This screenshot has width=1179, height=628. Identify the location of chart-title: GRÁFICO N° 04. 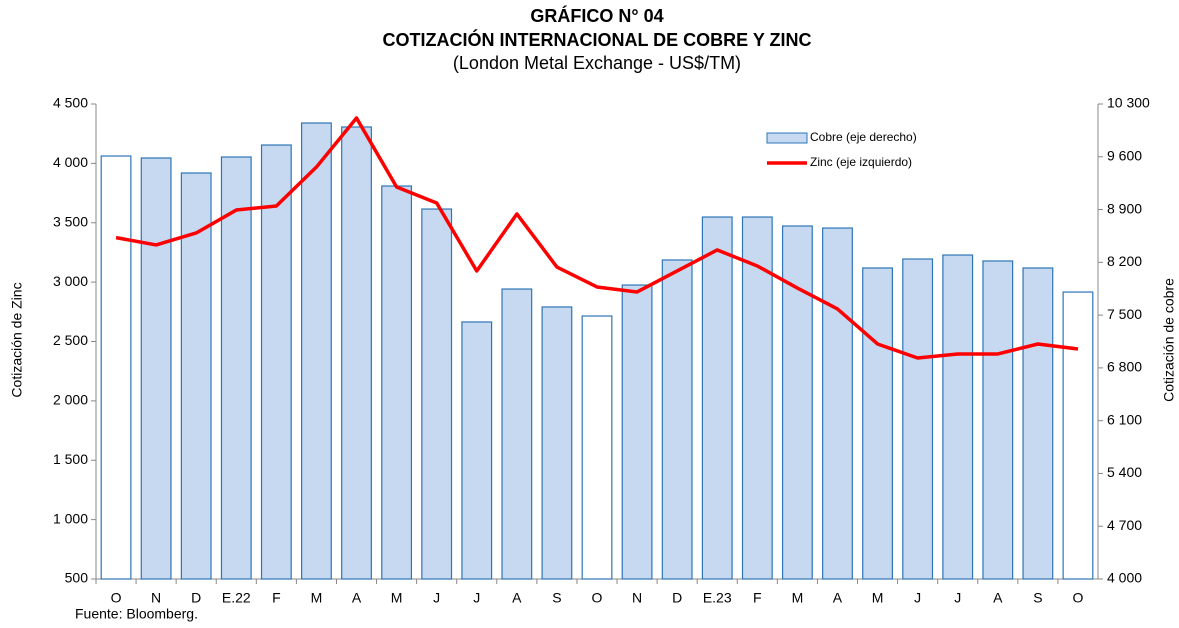
(596, 15).